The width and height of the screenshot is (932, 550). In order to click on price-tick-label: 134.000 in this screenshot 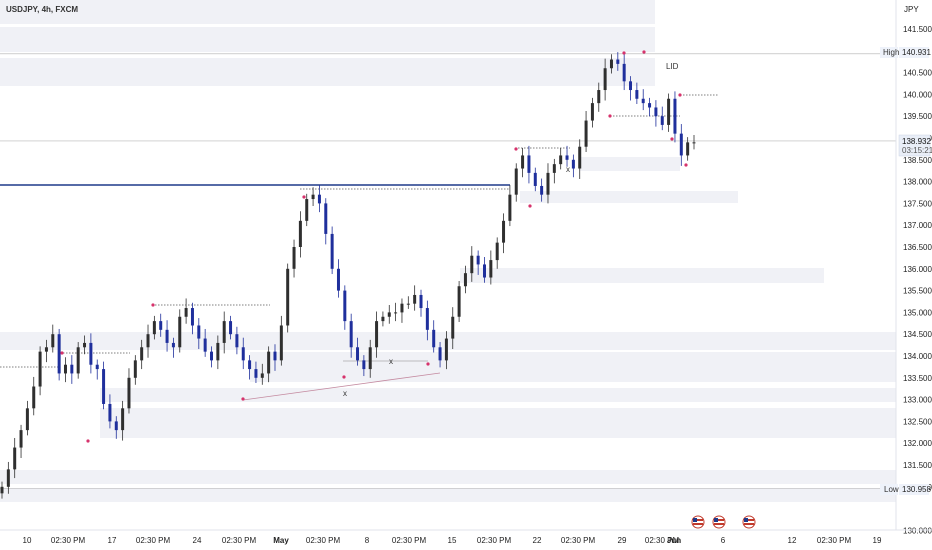, I will do `click(917, 356)`.